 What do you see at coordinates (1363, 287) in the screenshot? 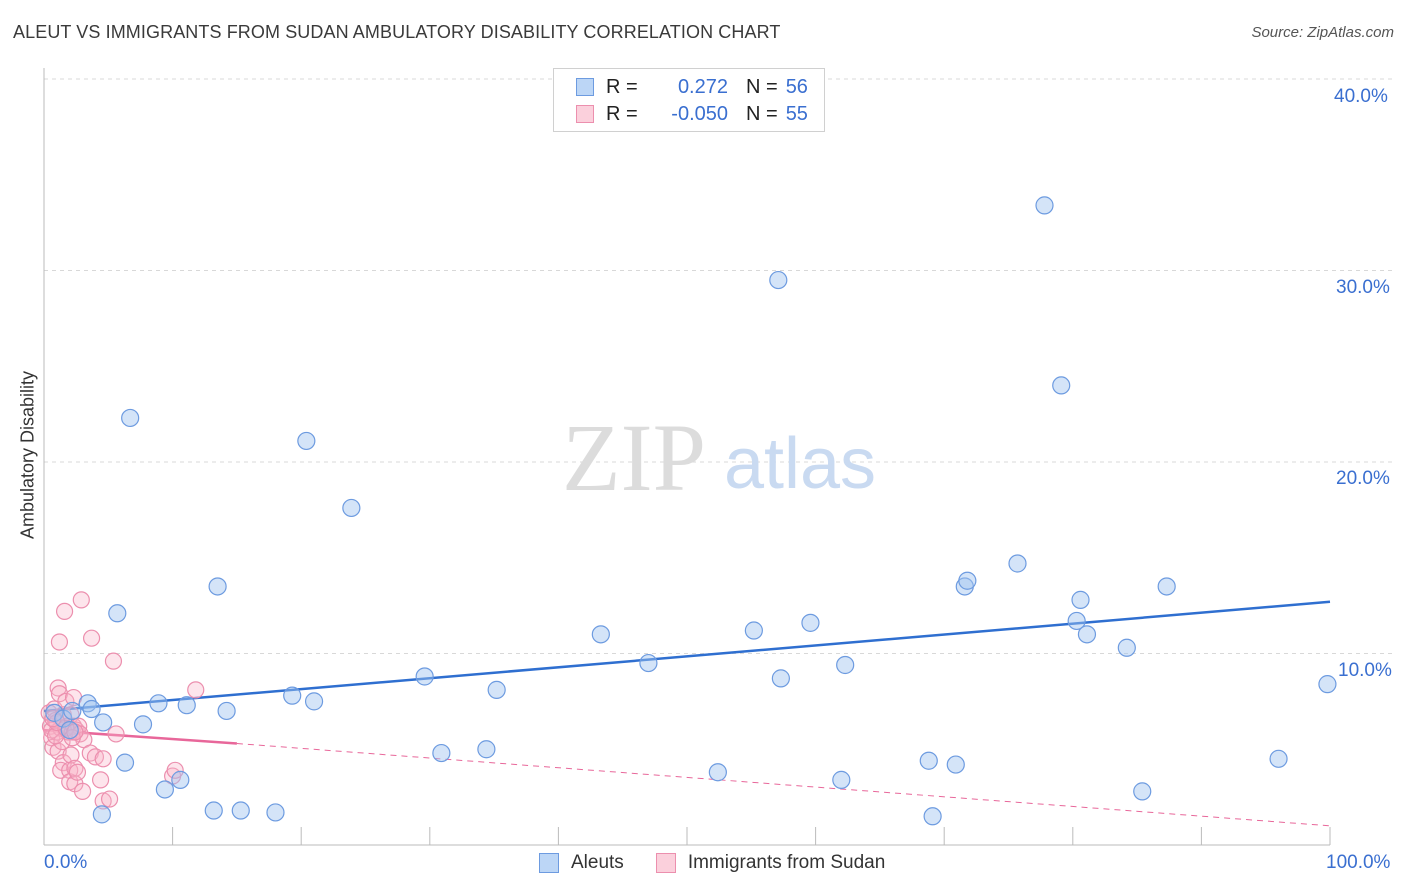
I see `y-tick-30: 30.0%` at bounding box center [1363, 287].